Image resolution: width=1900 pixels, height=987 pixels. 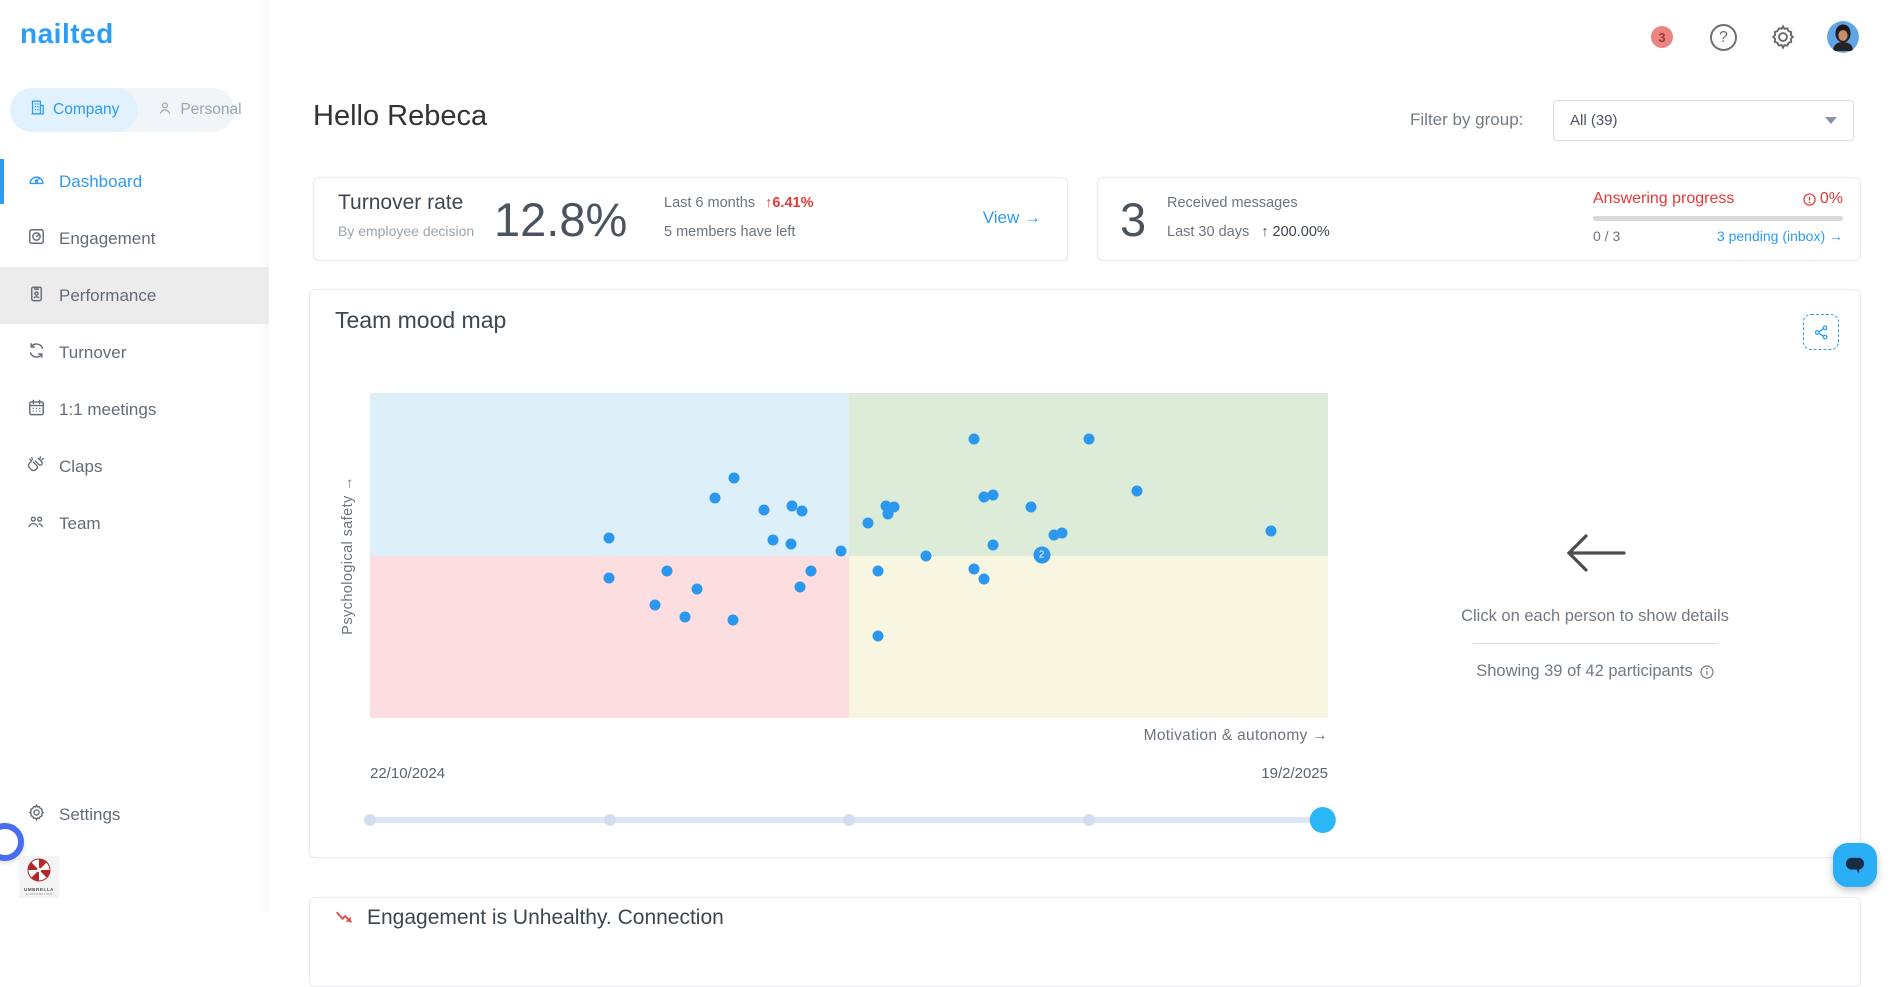 What do you see at coordinates (86, 109) in the screenshot?
I see `toggle-company-label: Company` at bounding box center [86, 109].